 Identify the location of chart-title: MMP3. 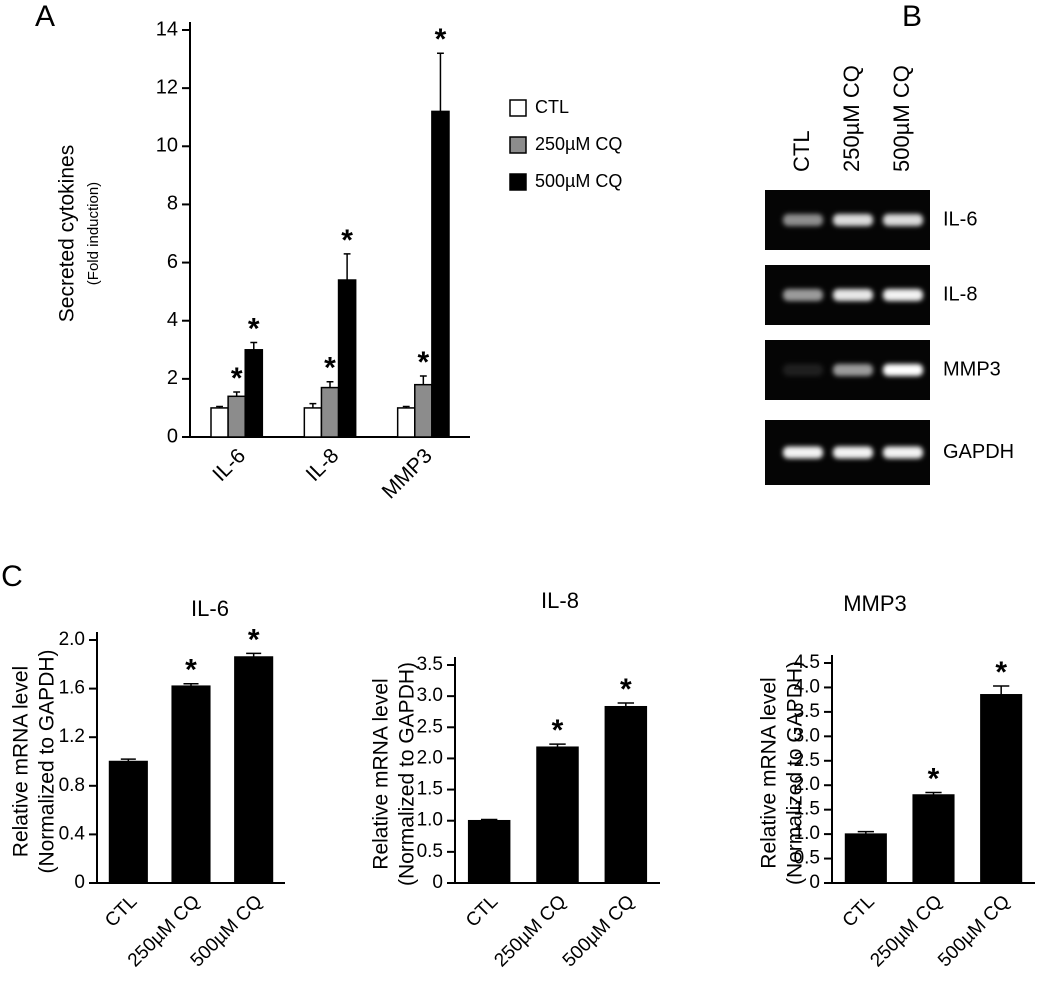
(875, 603).